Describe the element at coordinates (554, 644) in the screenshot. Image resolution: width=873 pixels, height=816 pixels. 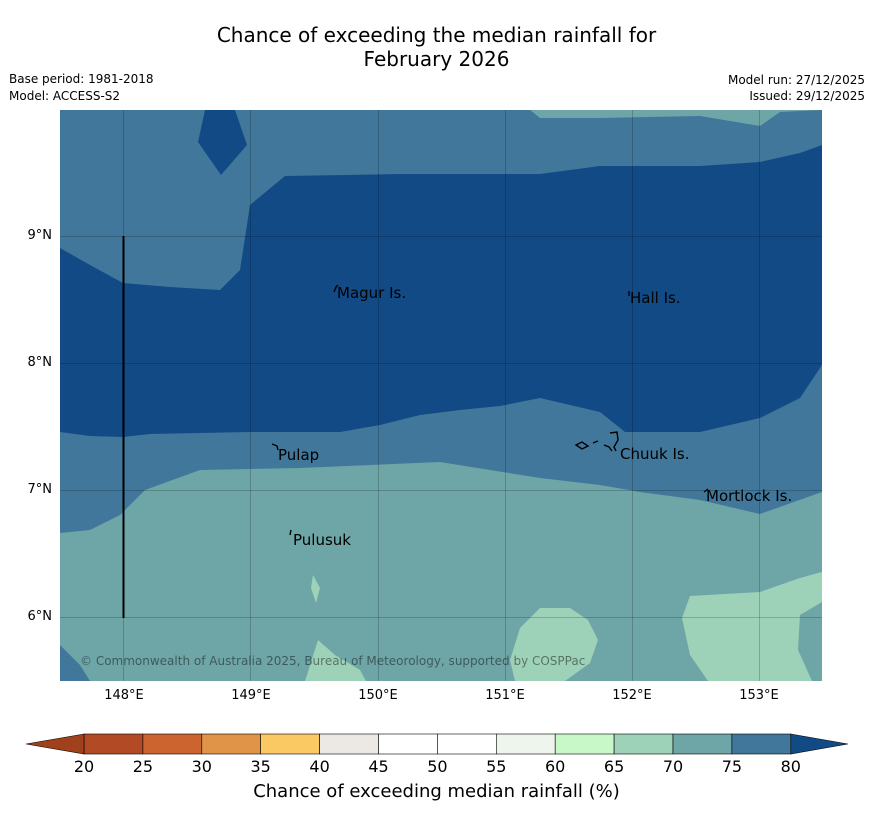
I see `zone-65-70-a` at that location.